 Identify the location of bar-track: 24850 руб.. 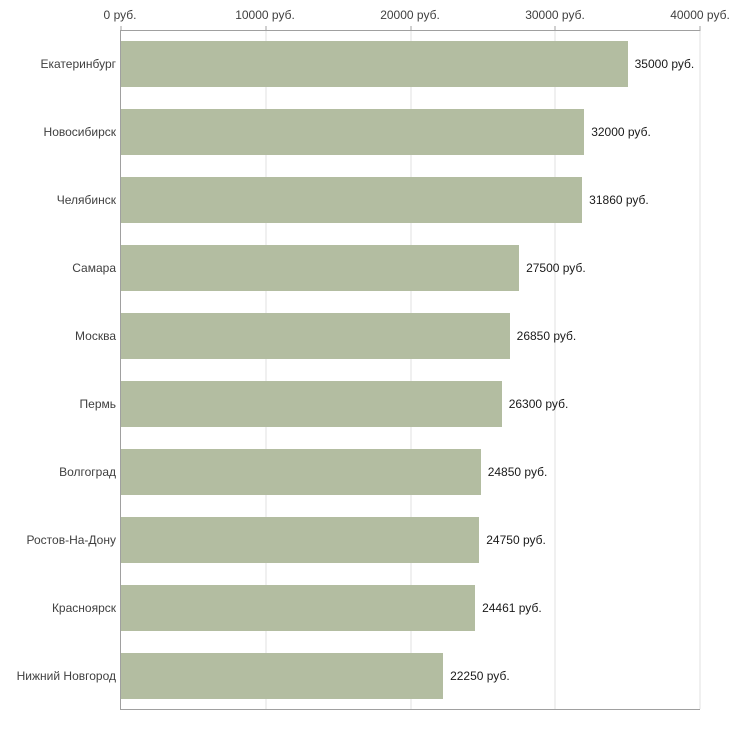
(410, 472).